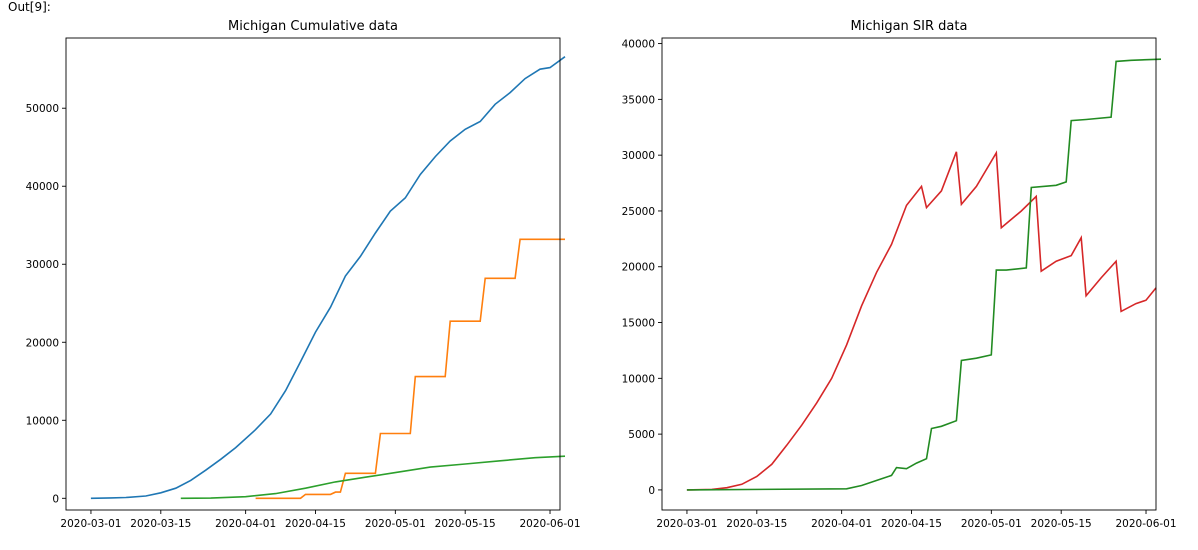  Describe the element at coordinates (245, 524) in the screenshot. I see `x-tick-label: 2020-04-01` at that location.